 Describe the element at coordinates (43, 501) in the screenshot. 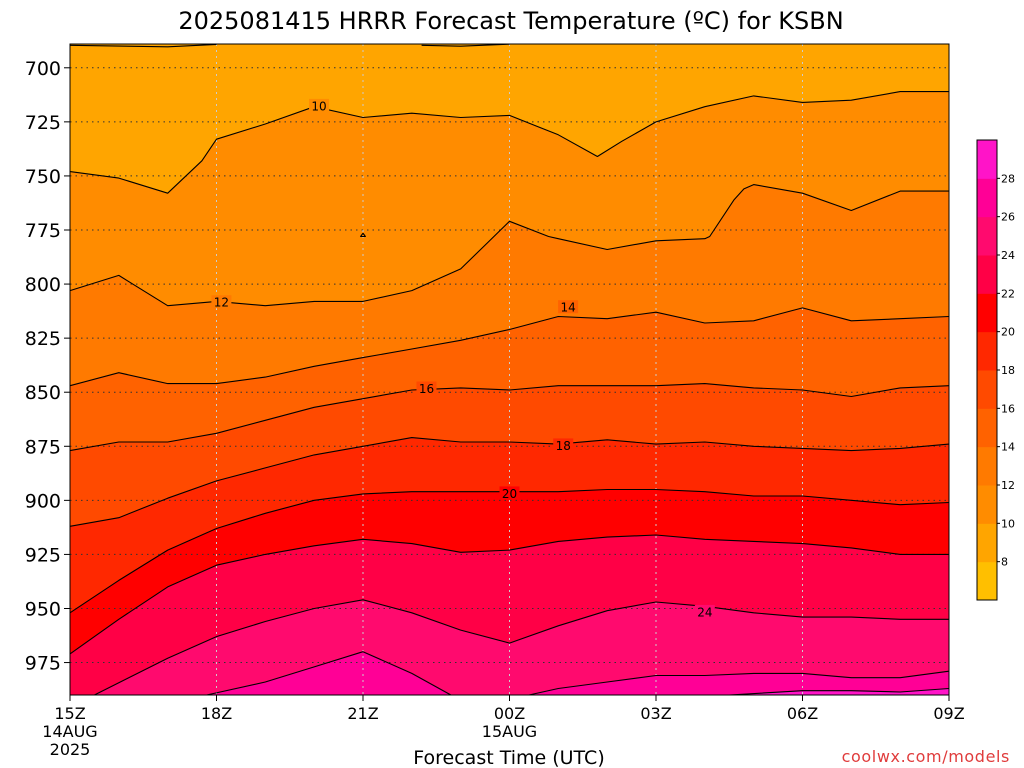

I see `y-tick-label-900: 900` at that location.